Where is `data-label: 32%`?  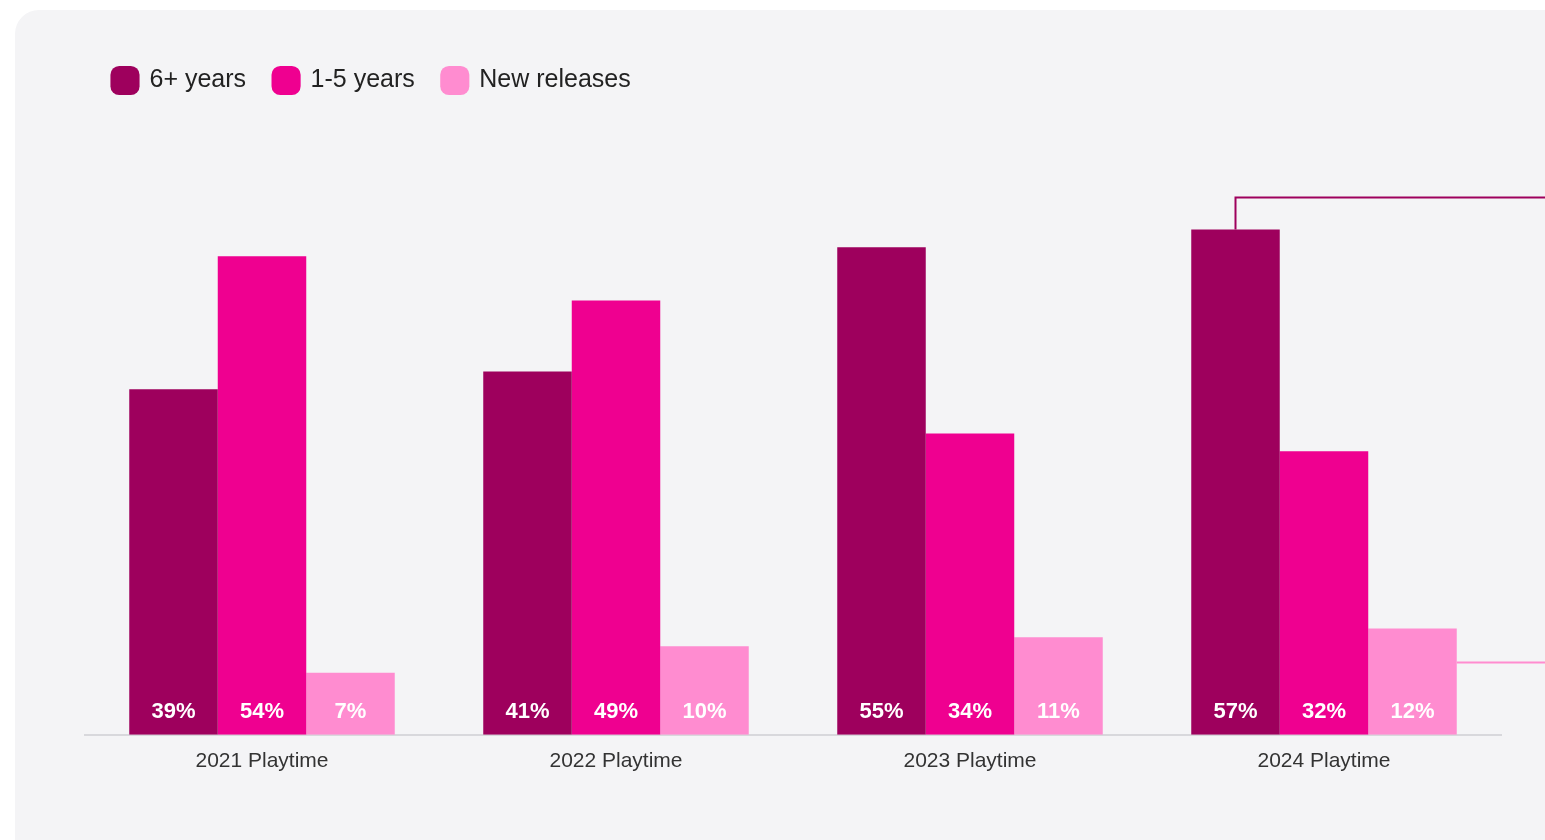
data-label: 32% is located at coordinates (1324, 710).